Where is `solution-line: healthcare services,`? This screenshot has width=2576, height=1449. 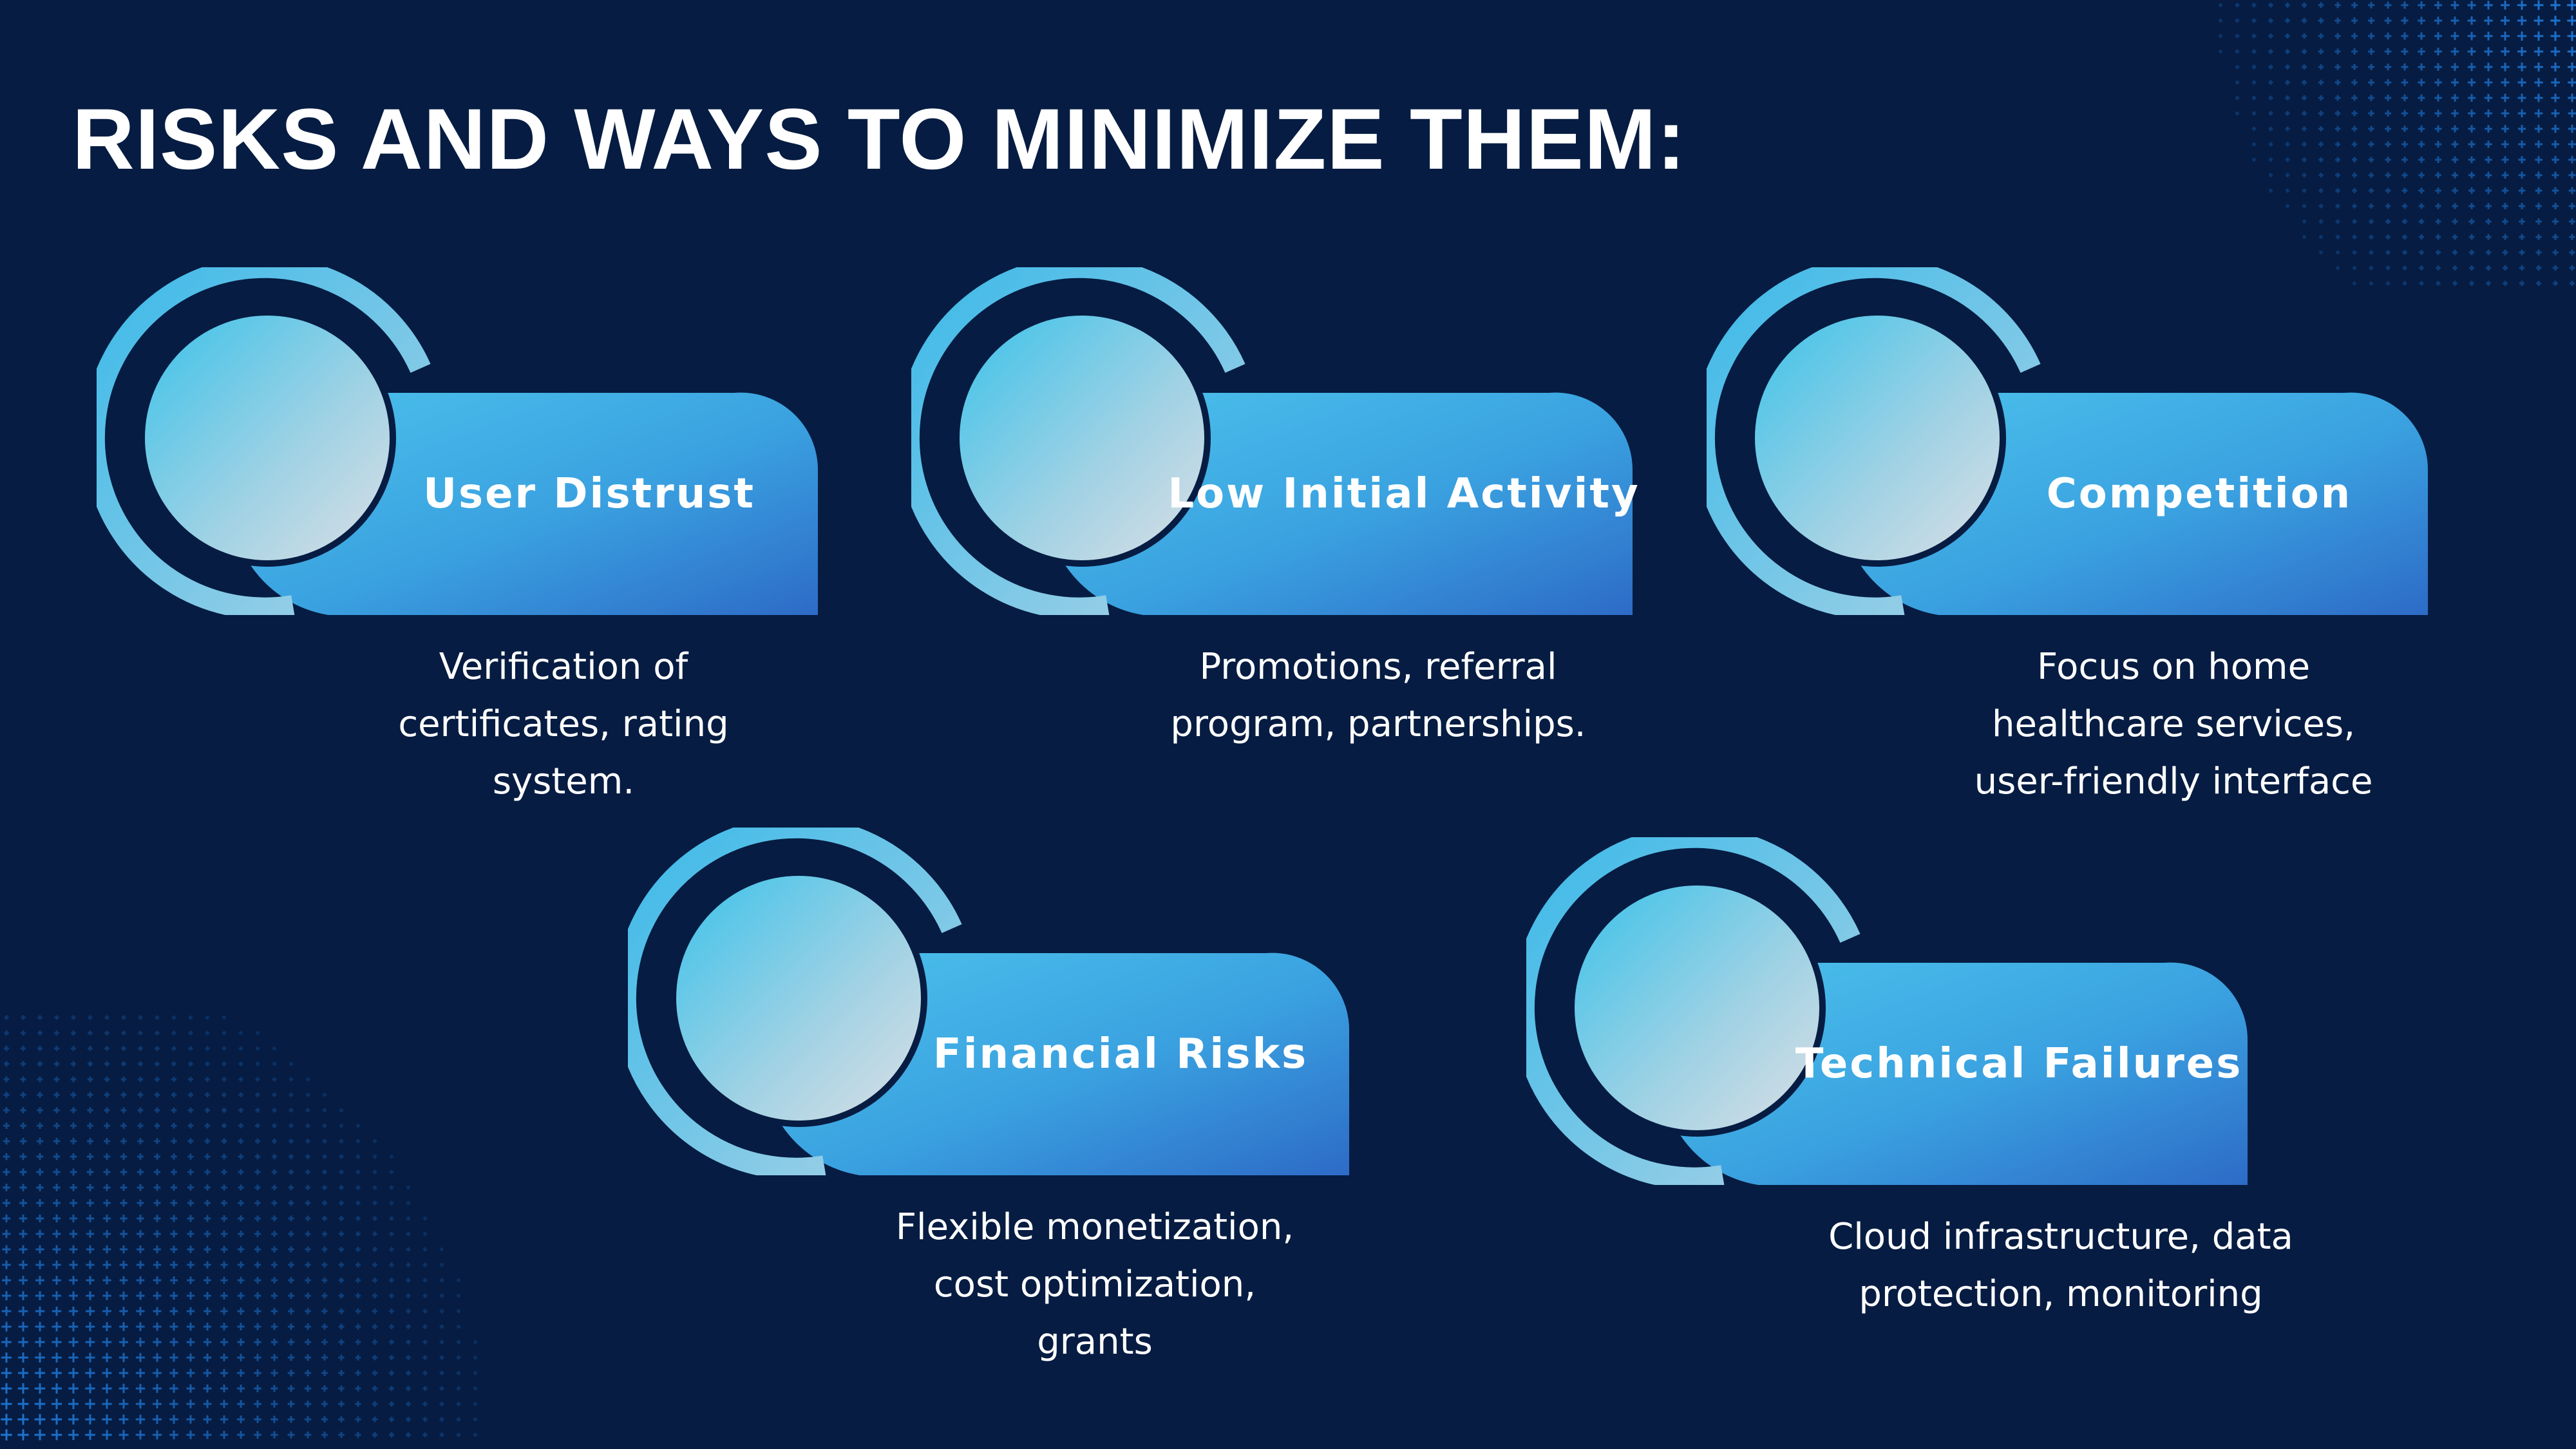 solution-line: healthcare services, is located at coordinates (2173, 724).